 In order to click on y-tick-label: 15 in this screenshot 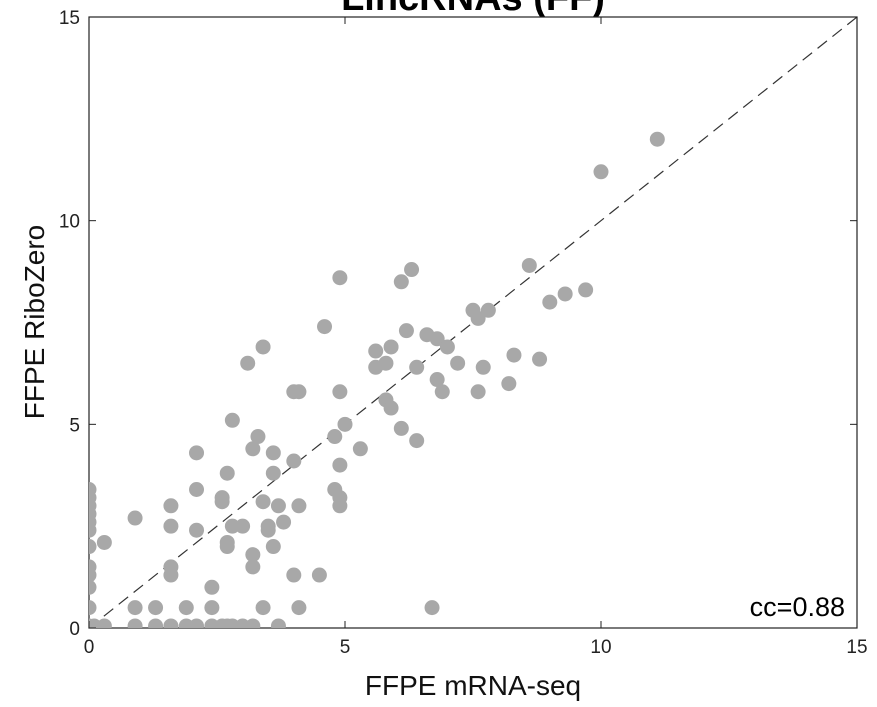, I will do `click(69, 18)`.